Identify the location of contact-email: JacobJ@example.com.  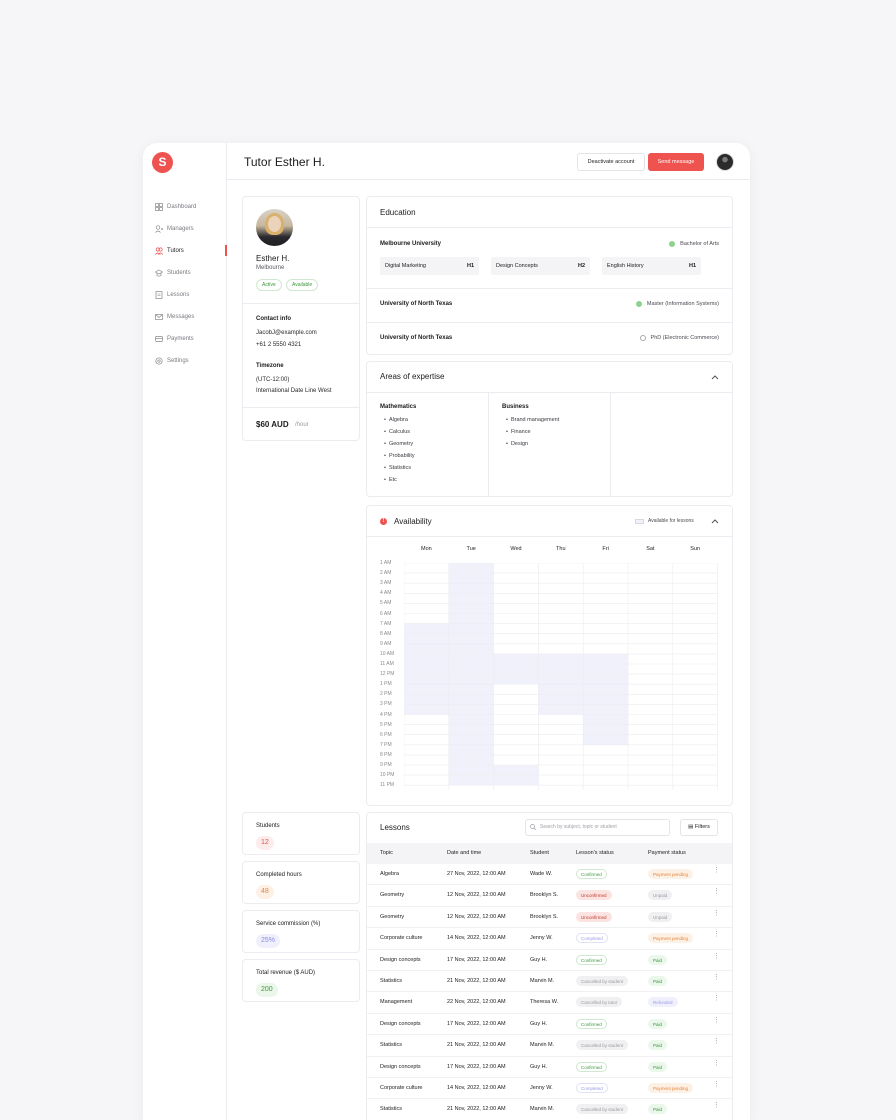
(286, 333).